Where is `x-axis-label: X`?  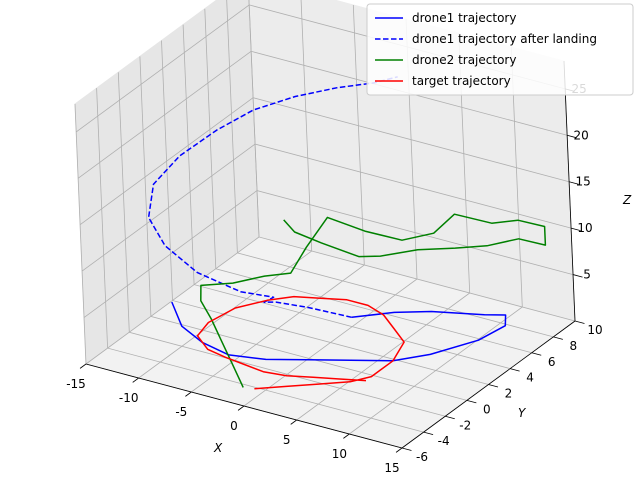
x-axis-label: X is located at coordinates (218, 448).